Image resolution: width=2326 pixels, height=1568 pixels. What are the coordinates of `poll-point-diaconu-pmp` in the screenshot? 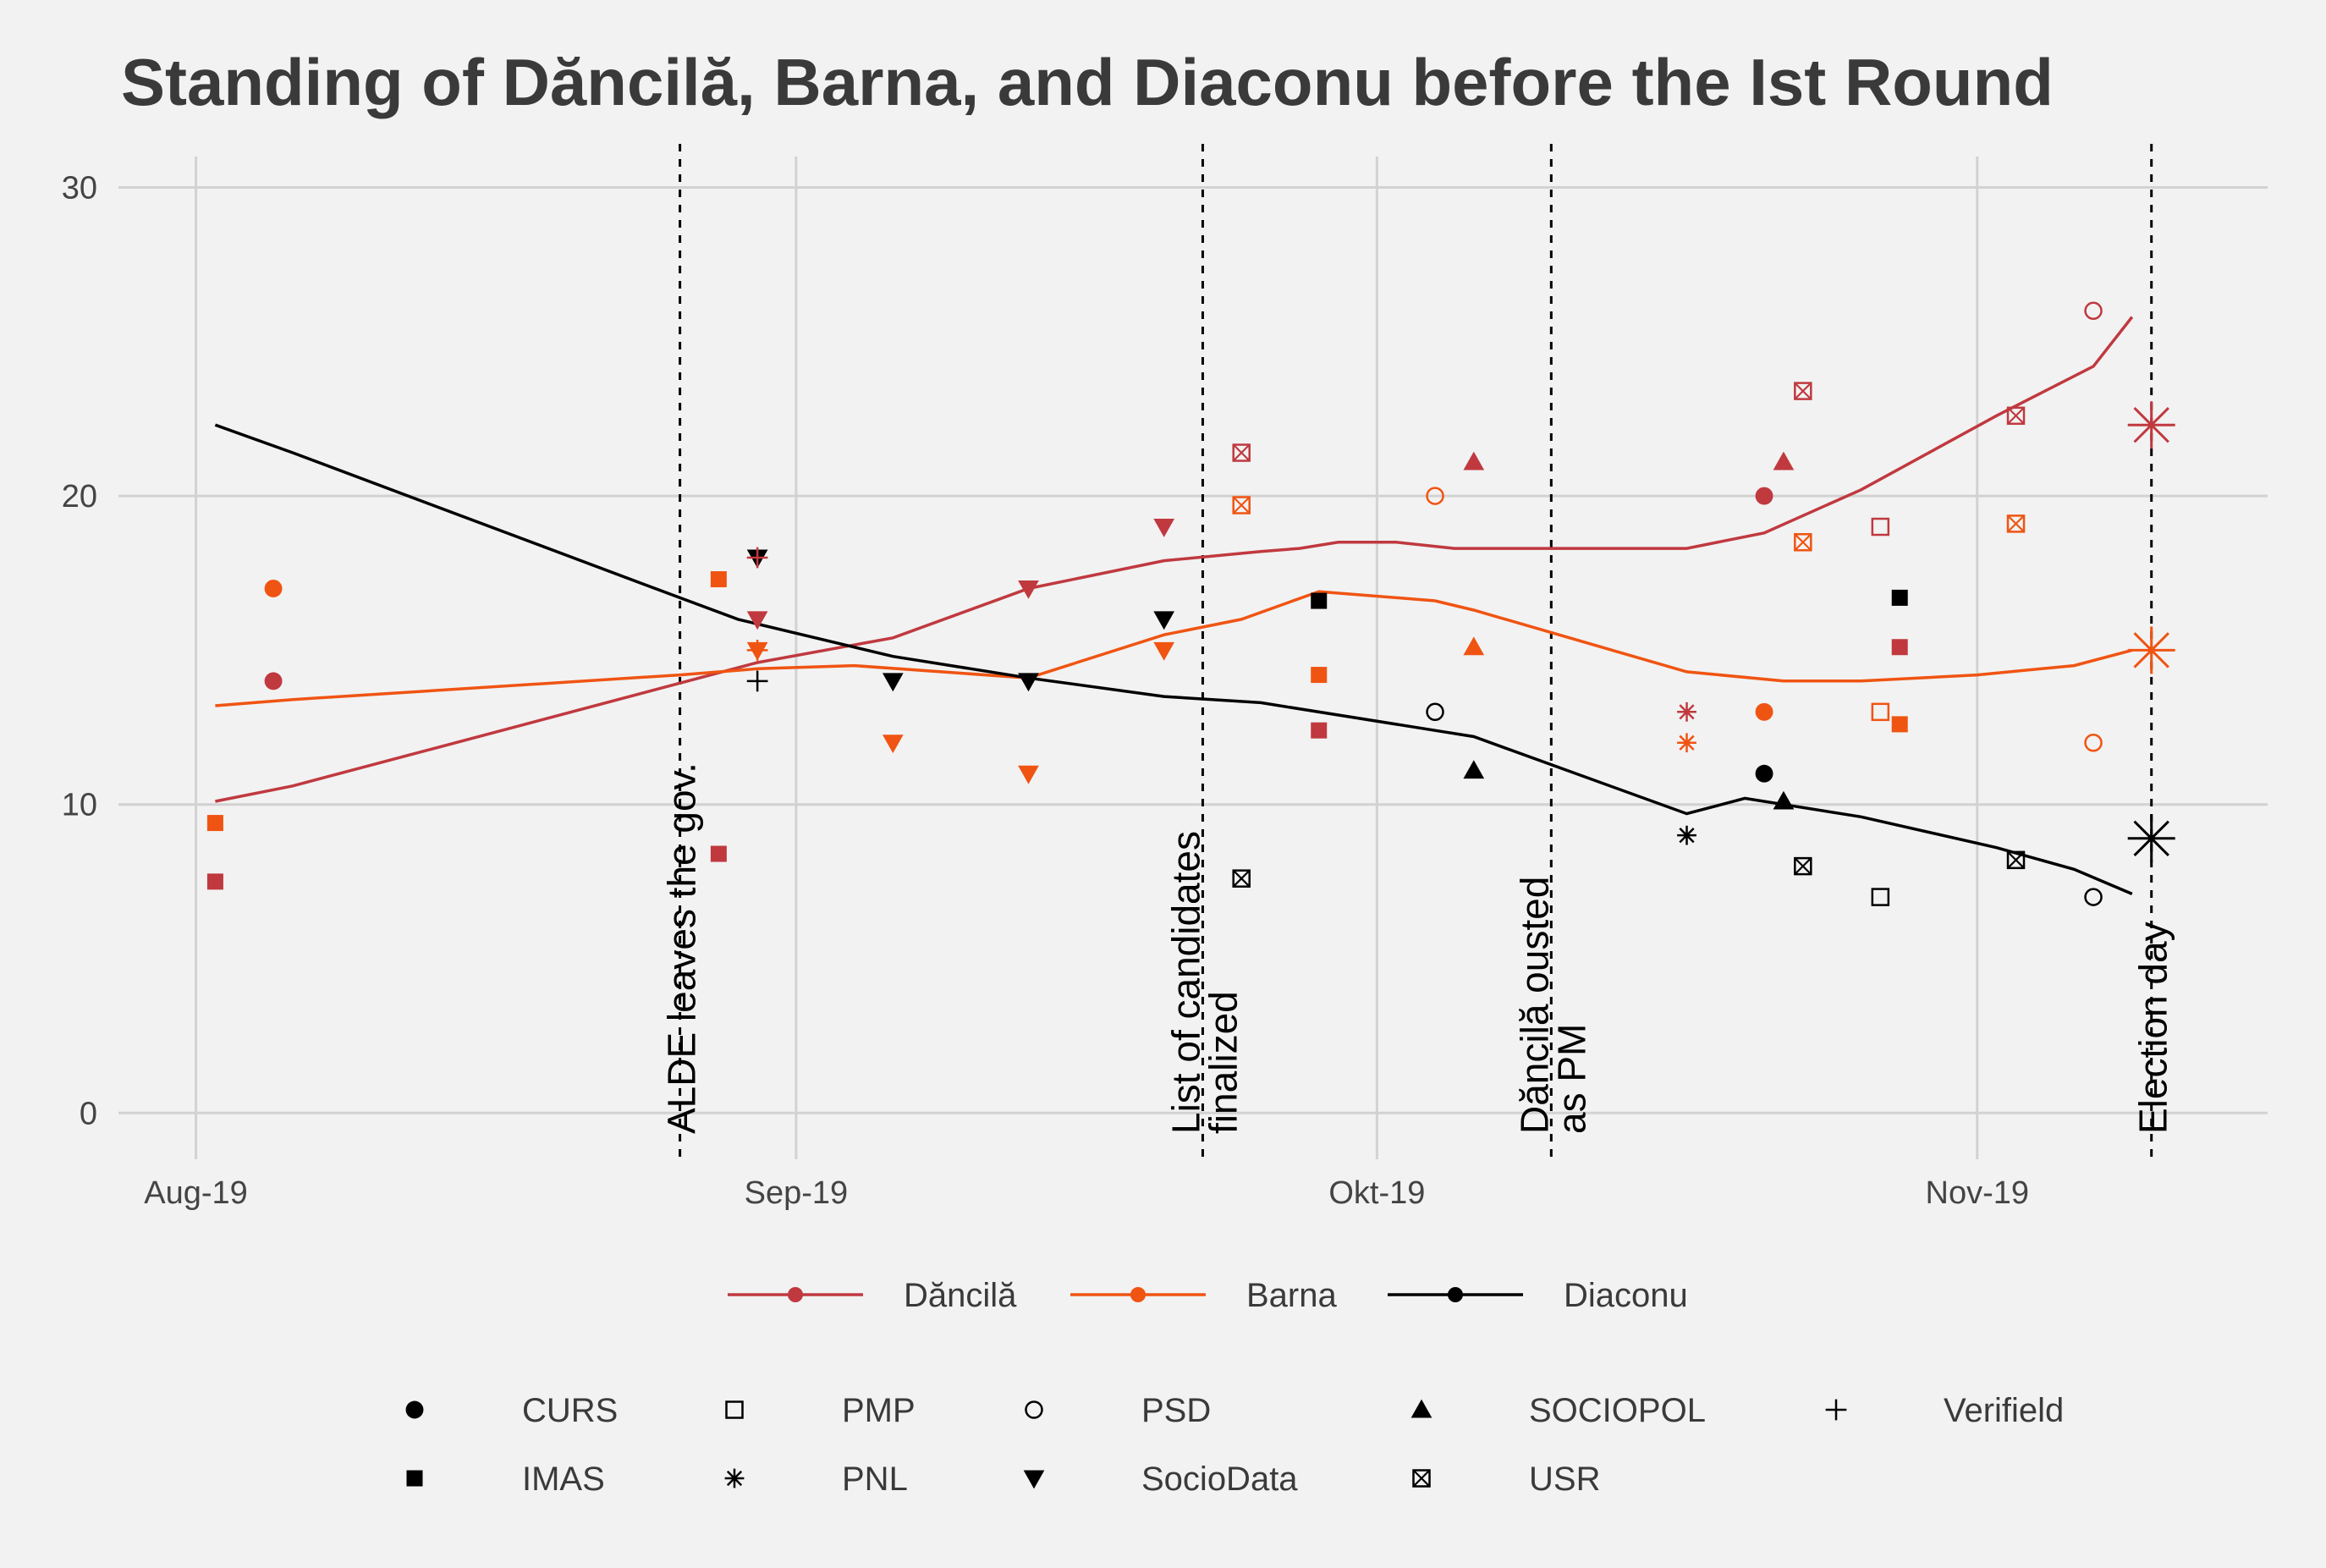 It's located at (1880, 897).